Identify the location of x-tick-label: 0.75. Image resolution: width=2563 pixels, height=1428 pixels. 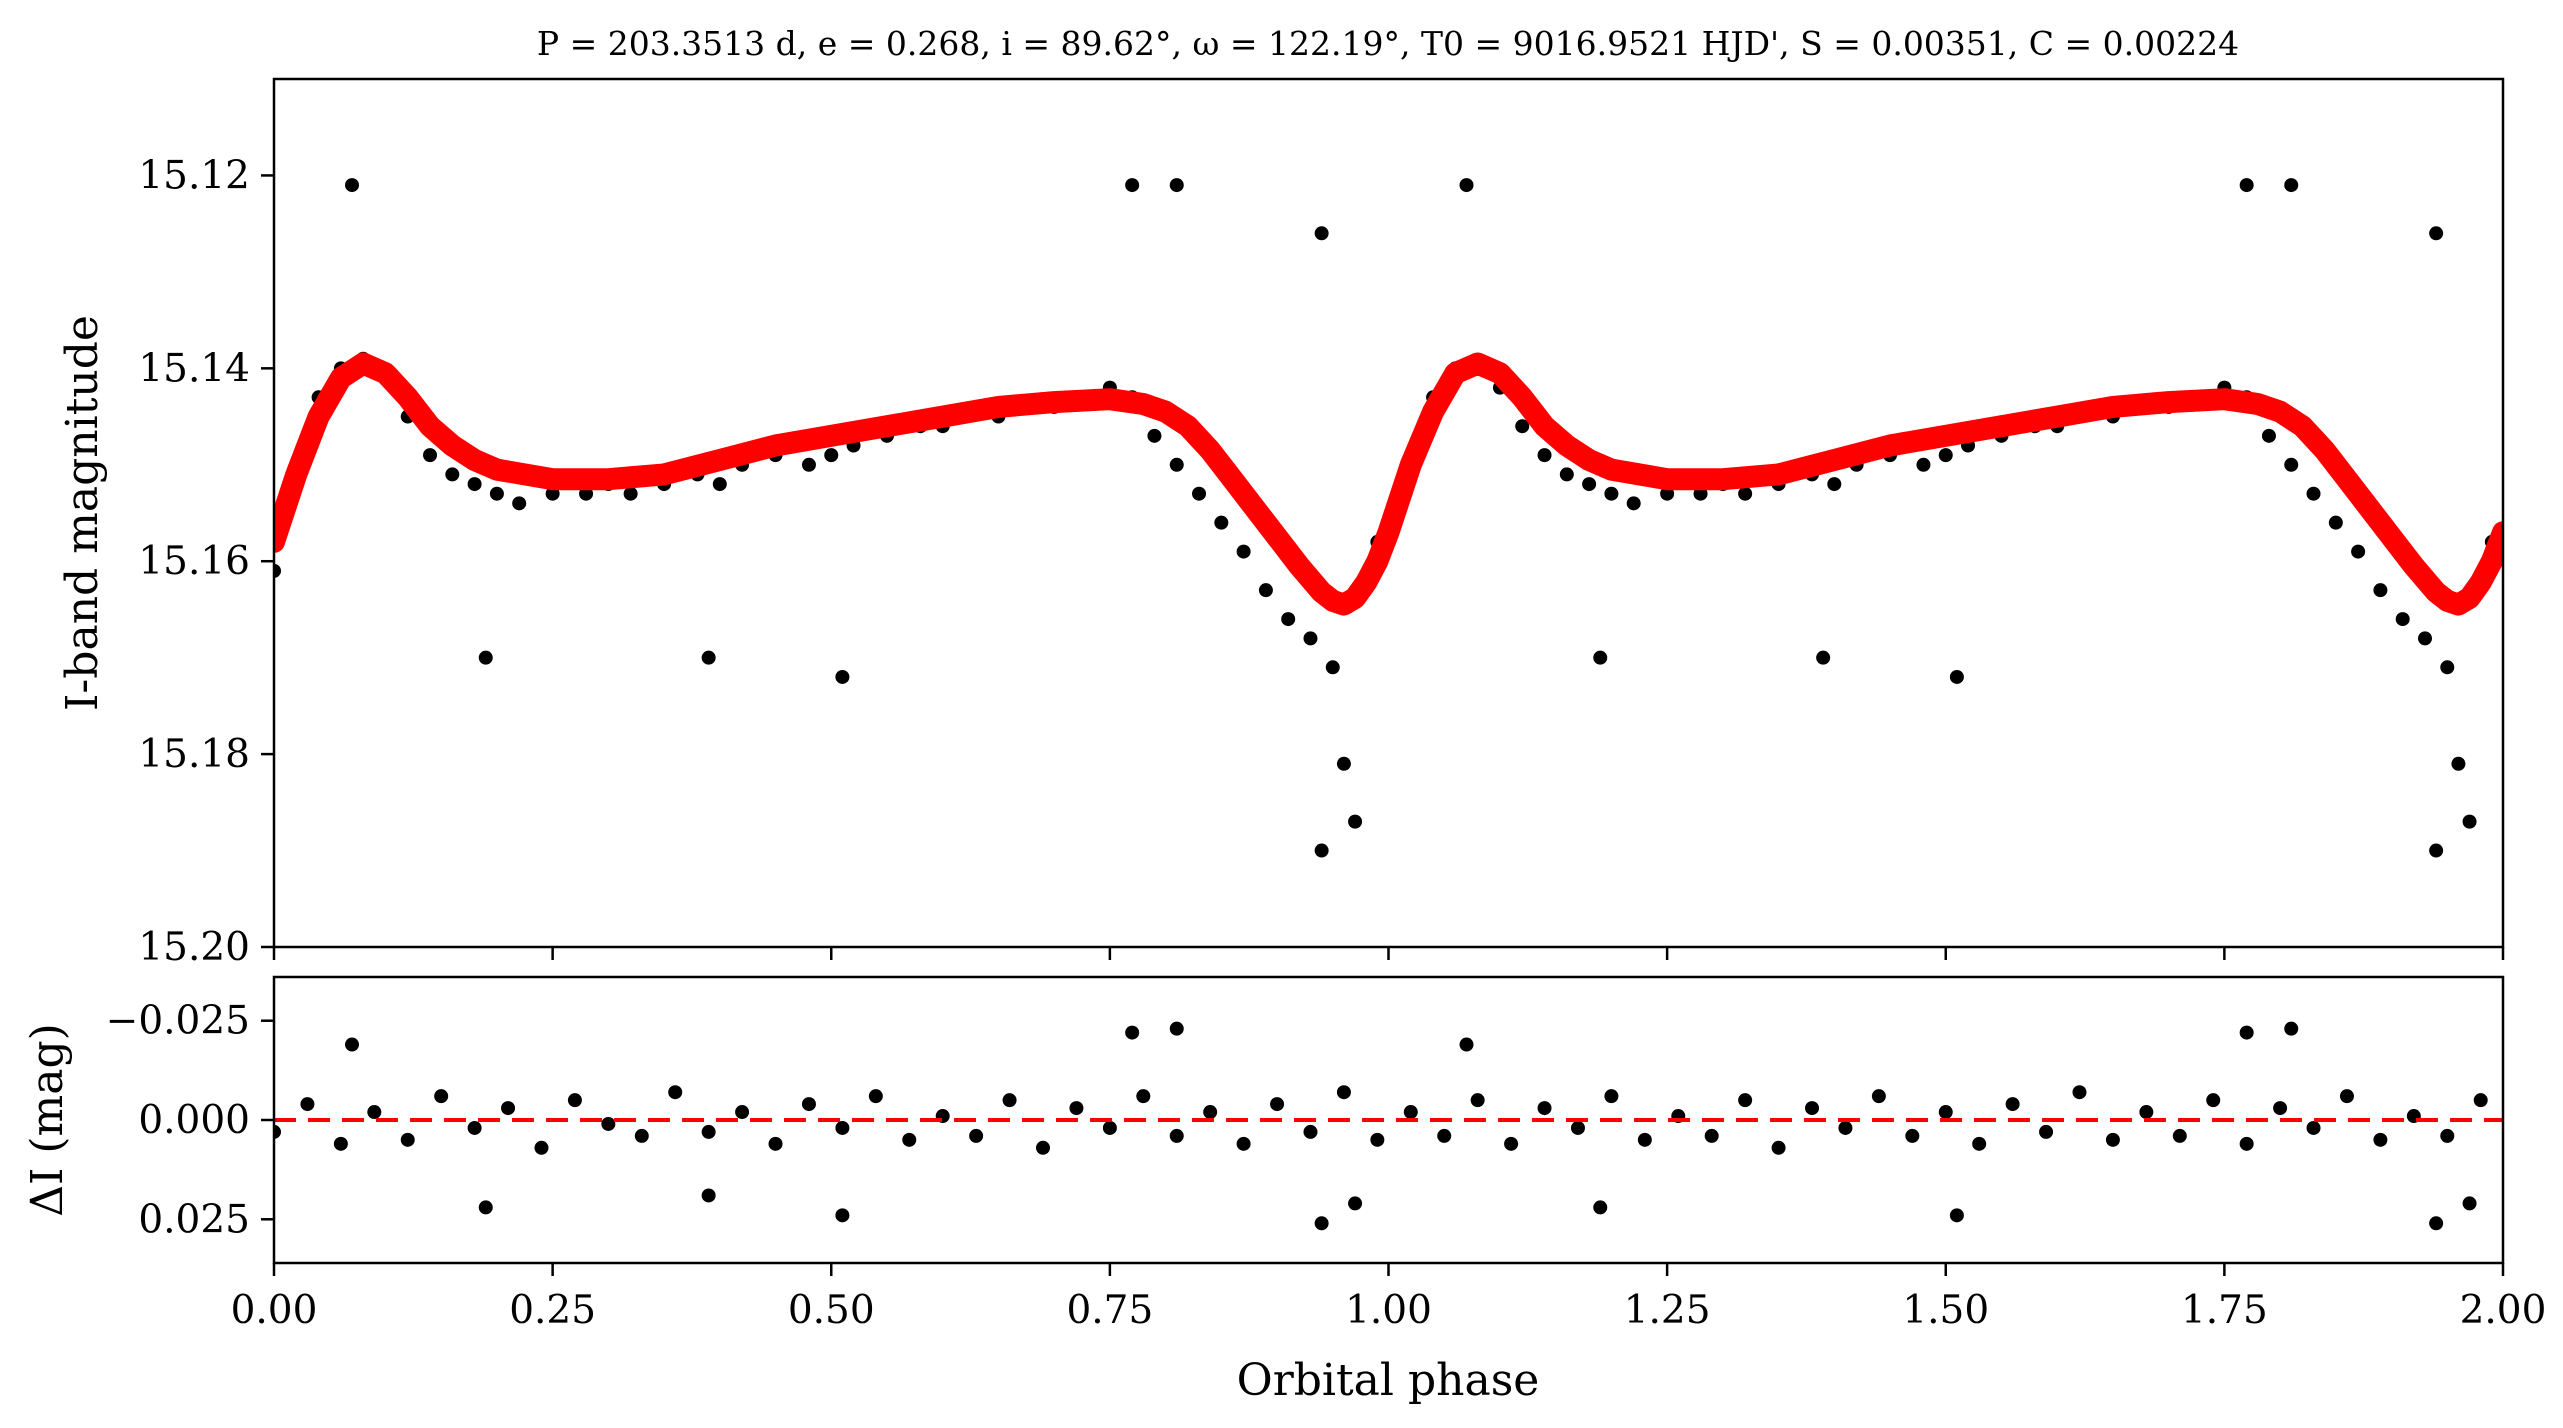
(1109, 1310).